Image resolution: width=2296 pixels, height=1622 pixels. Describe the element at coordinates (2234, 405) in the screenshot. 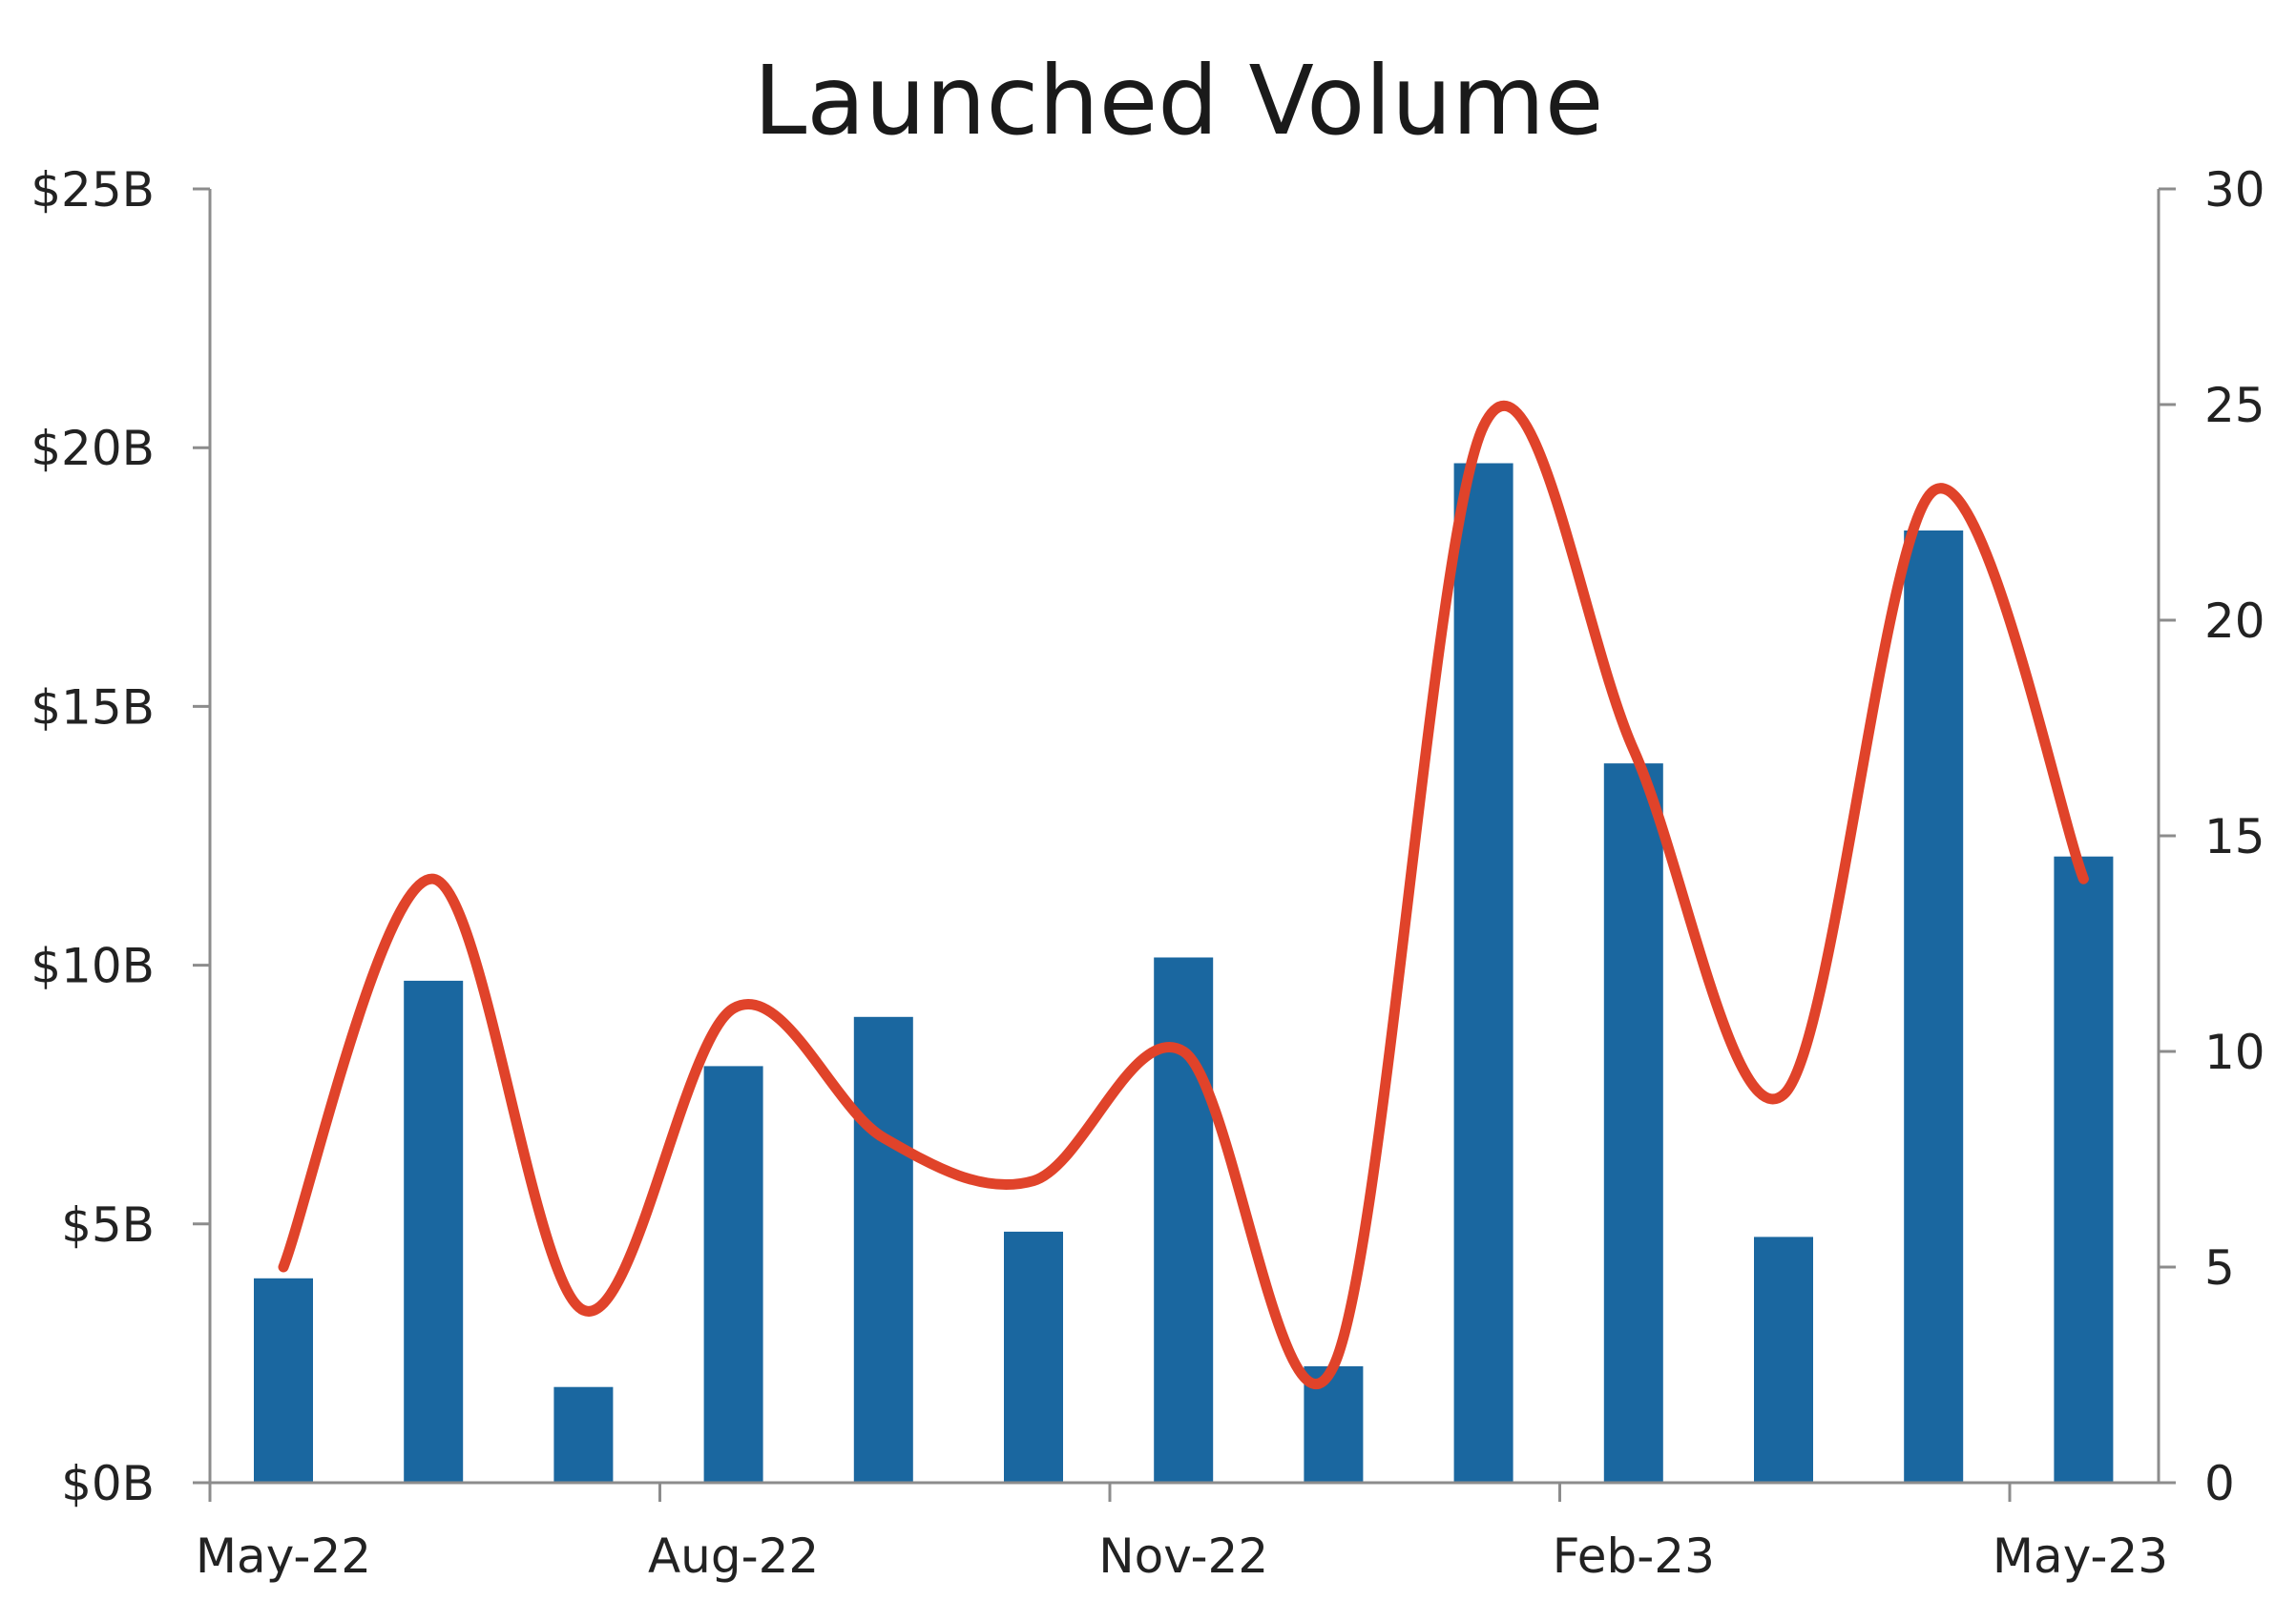

I see `right-y-tick-label: 25` at that location.